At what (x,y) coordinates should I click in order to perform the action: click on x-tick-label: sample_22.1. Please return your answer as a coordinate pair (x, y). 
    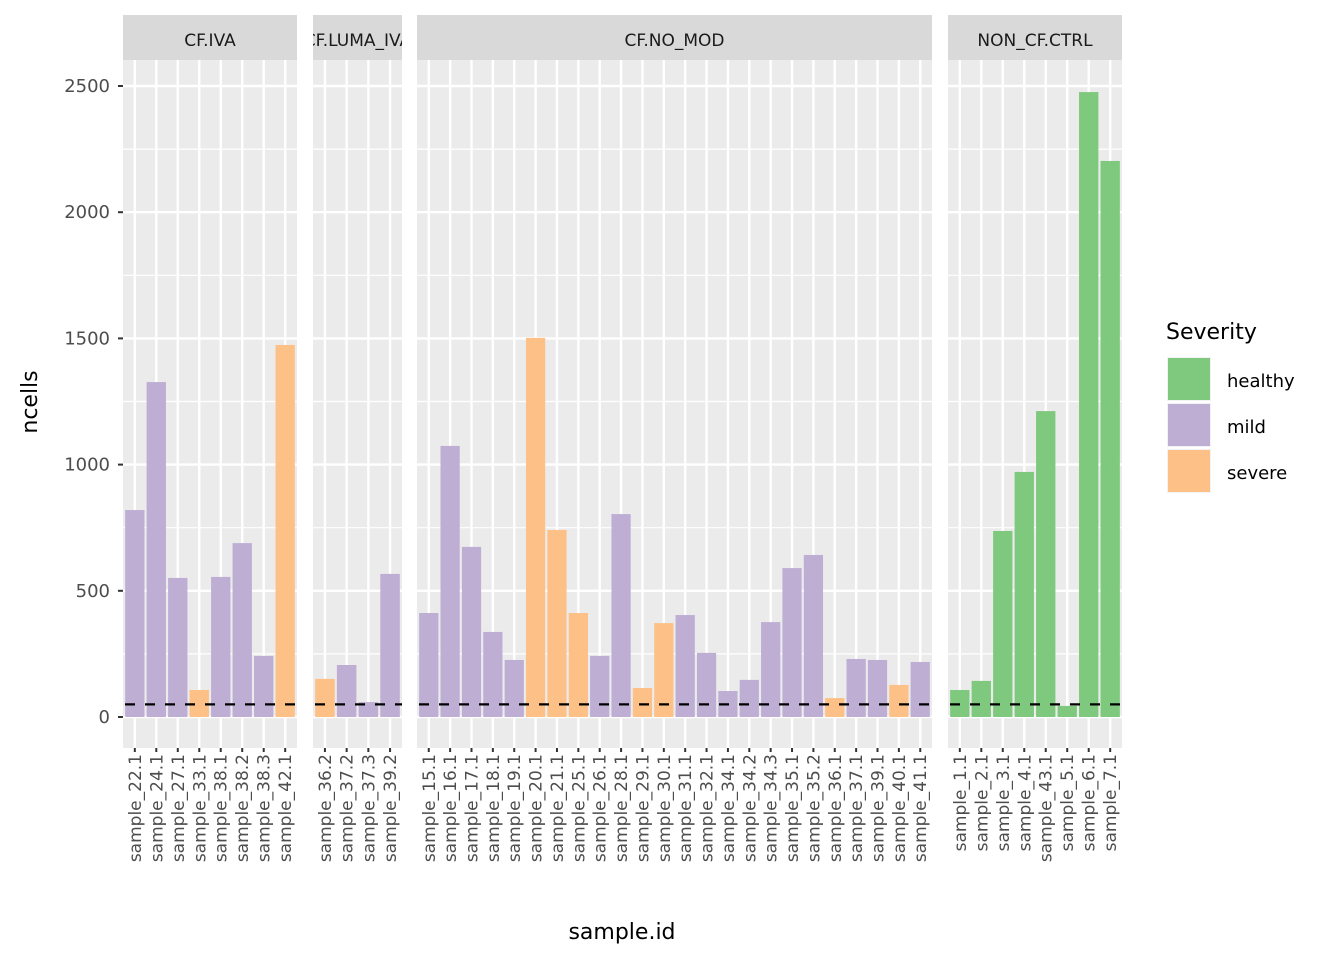
    Looking at the image, I should click on (136, 808).